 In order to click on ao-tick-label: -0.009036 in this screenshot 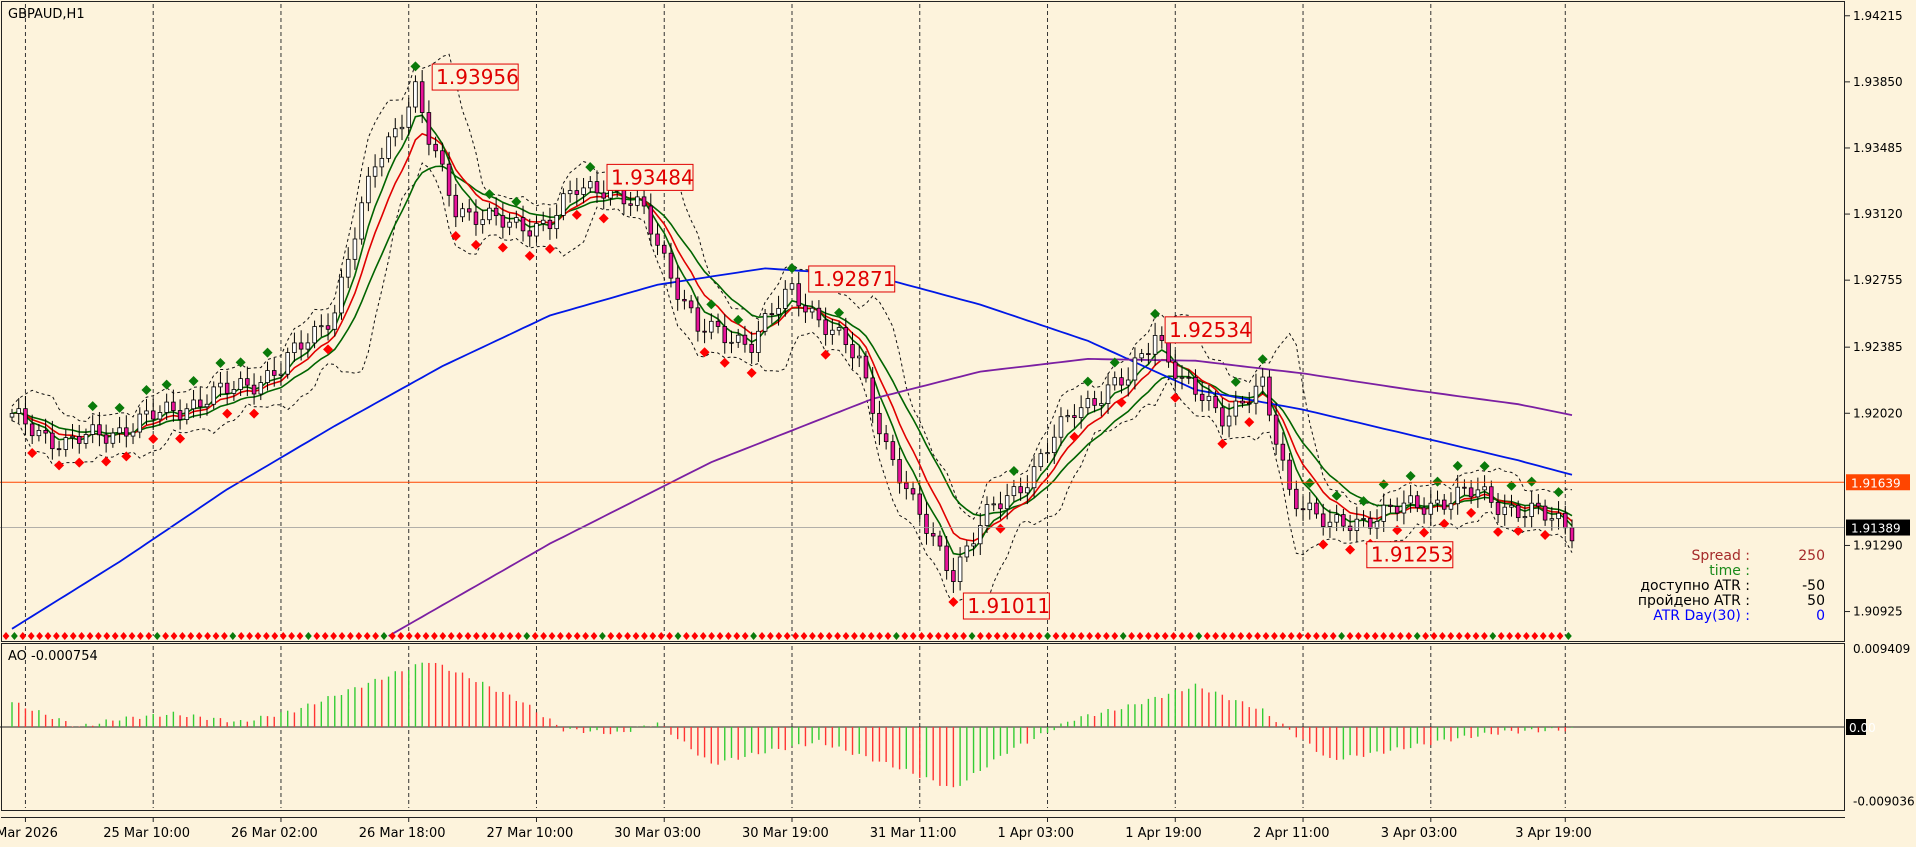, I will do `click(1884, 802)`.